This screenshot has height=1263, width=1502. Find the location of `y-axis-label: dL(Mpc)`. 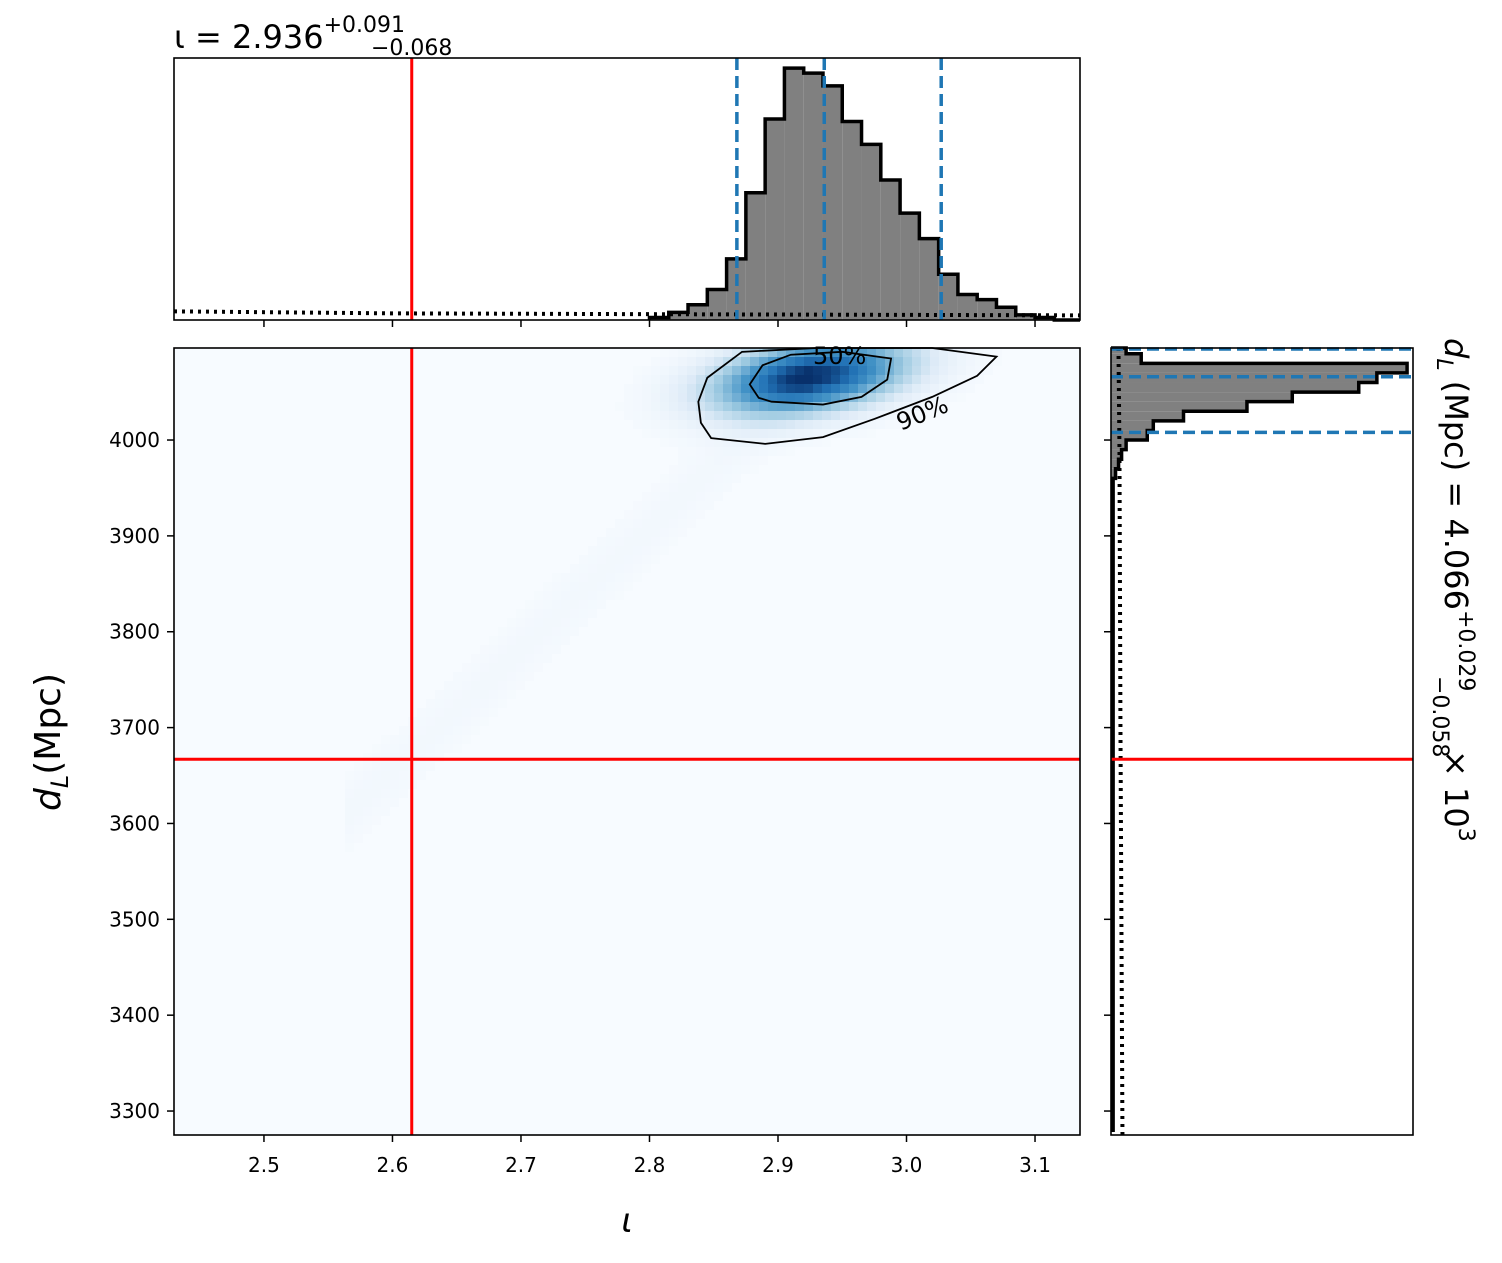

y-axis-label: dL(Mpc) is located at coordinates (51, 742).